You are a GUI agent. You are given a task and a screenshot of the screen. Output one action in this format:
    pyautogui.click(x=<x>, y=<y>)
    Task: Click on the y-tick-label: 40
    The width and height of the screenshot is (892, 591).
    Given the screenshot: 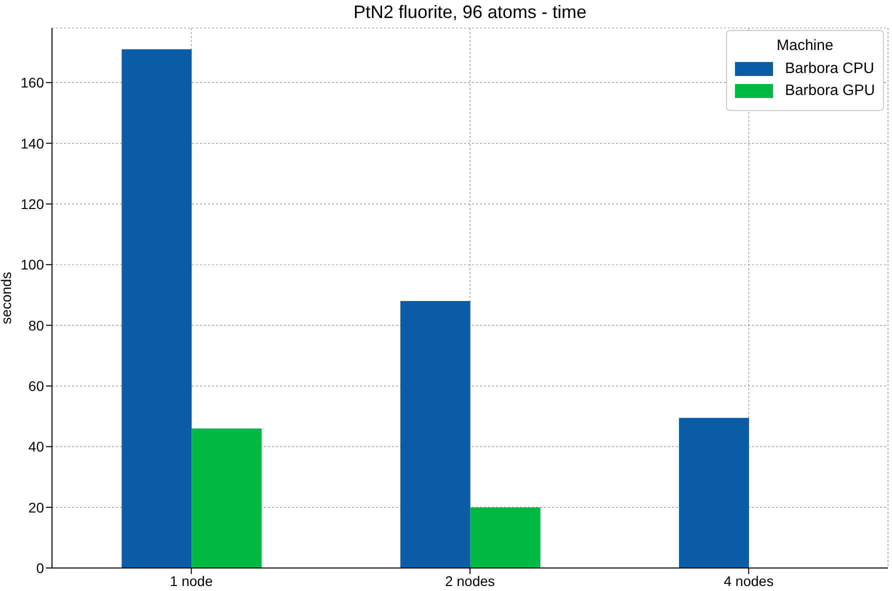 What is the action you would take?
    pyautogui.click(x=36, y=446)
    